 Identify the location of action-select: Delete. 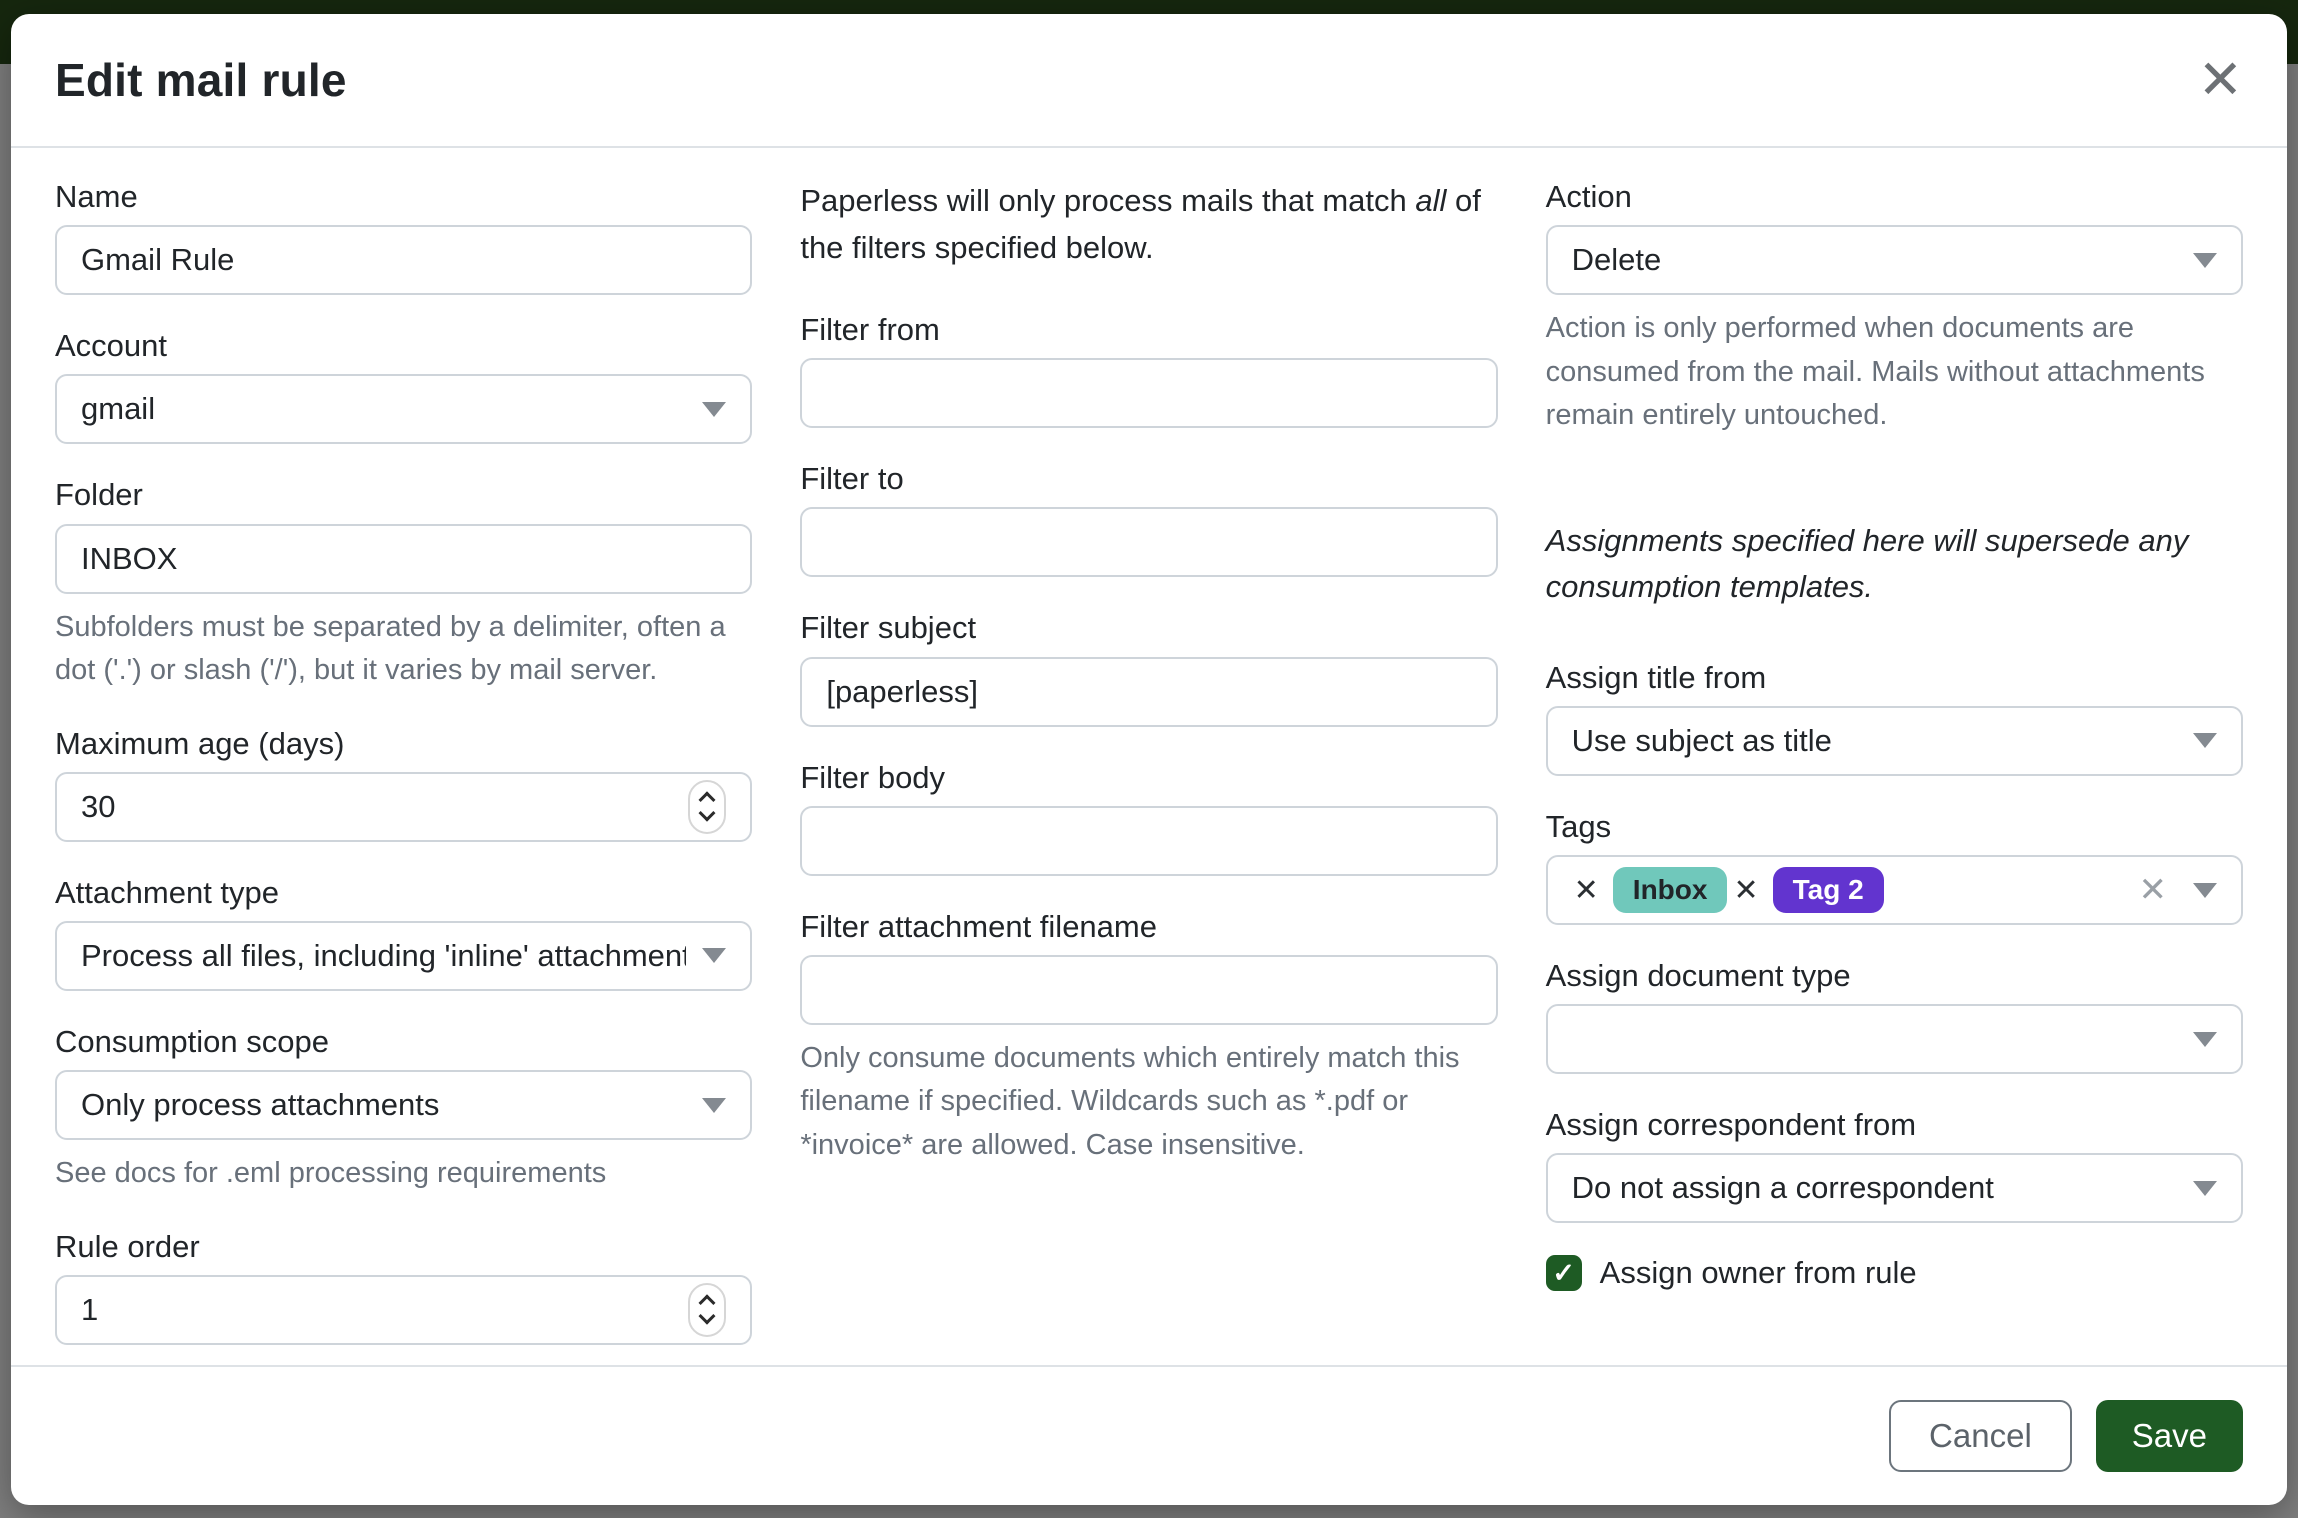
(1894, 260).